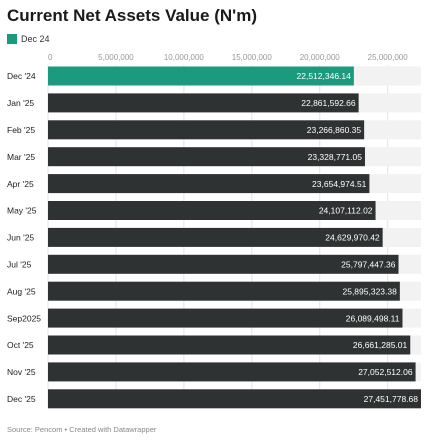  What do you see at coordinates (328, 103) in the screenshot?
I see `value-label: 22,861,592.66` at bounding box center [328, 103].